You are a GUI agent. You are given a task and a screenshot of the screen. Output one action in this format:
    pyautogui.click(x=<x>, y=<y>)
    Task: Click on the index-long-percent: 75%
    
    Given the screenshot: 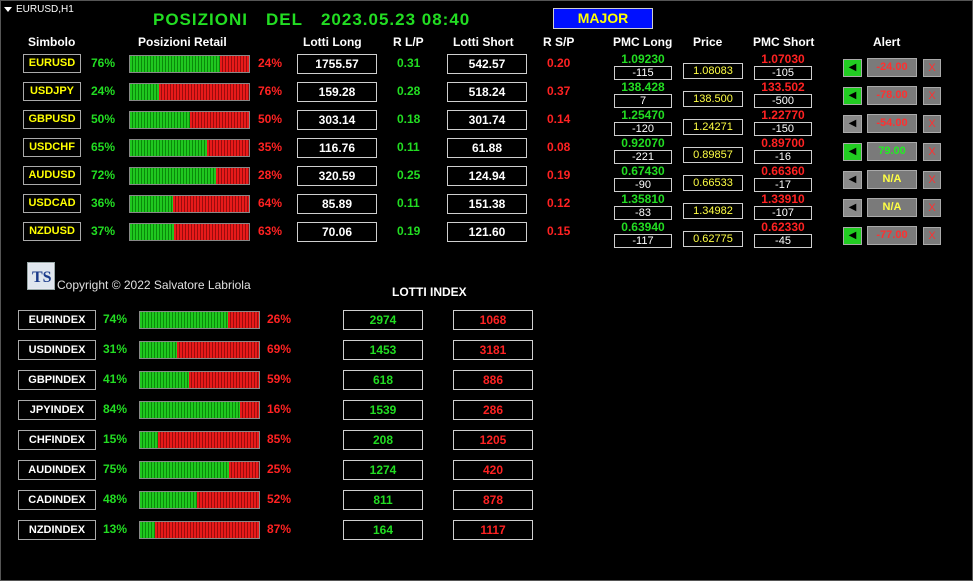 What is the action you would take?
    pyautogui.click(x=115, y=469)
    